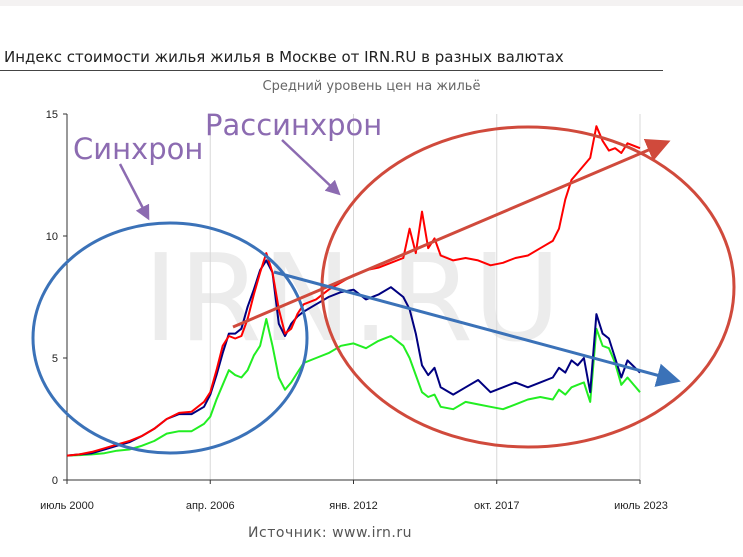 This screenshot has width=743, height=557. I want to click on sync-label: Синхрон, so click(138, 149).